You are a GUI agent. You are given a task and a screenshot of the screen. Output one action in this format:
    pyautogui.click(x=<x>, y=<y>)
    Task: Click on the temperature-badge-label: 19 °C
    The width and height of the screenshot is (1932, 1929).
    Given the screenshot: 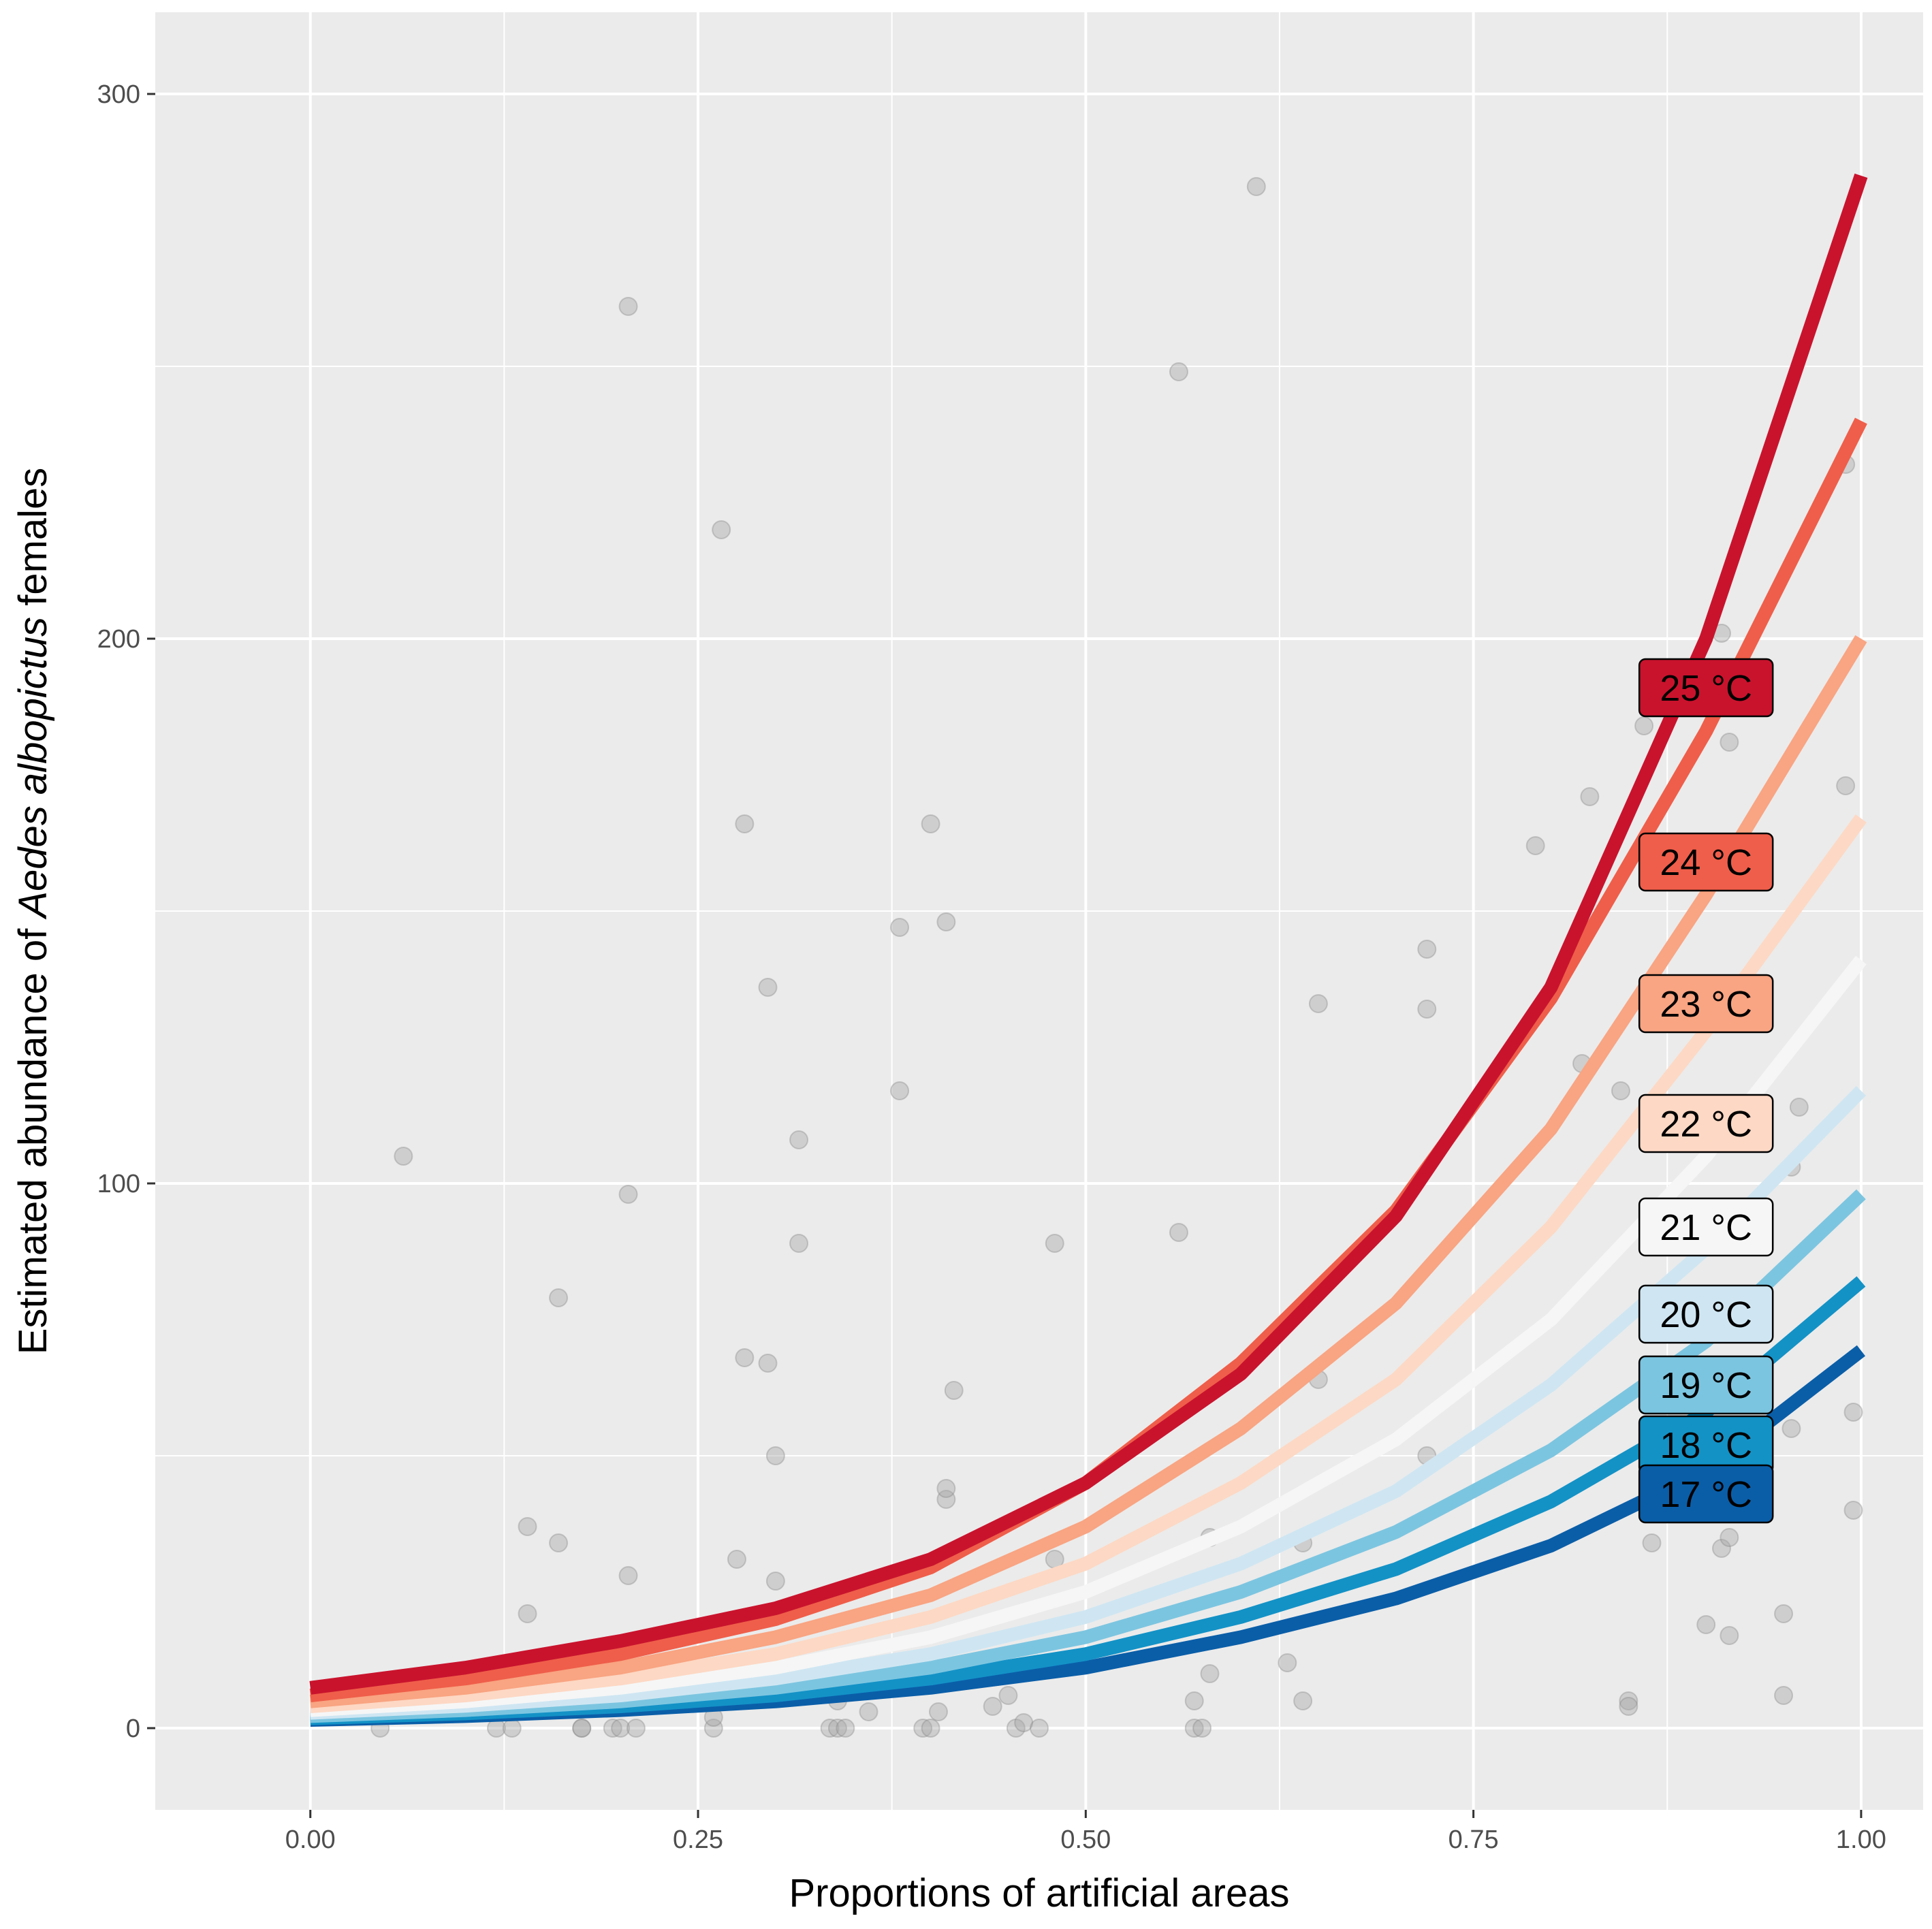 What is the action you would take?
    pyautogui.click(x=1706, y=1386)
    